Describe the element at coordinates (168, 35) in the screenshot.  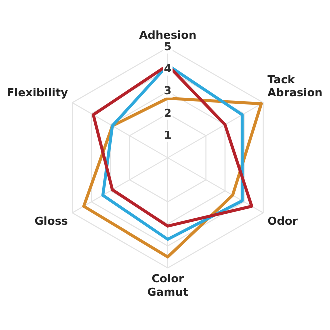
I see `spoke-label: Adhesion` at that location.